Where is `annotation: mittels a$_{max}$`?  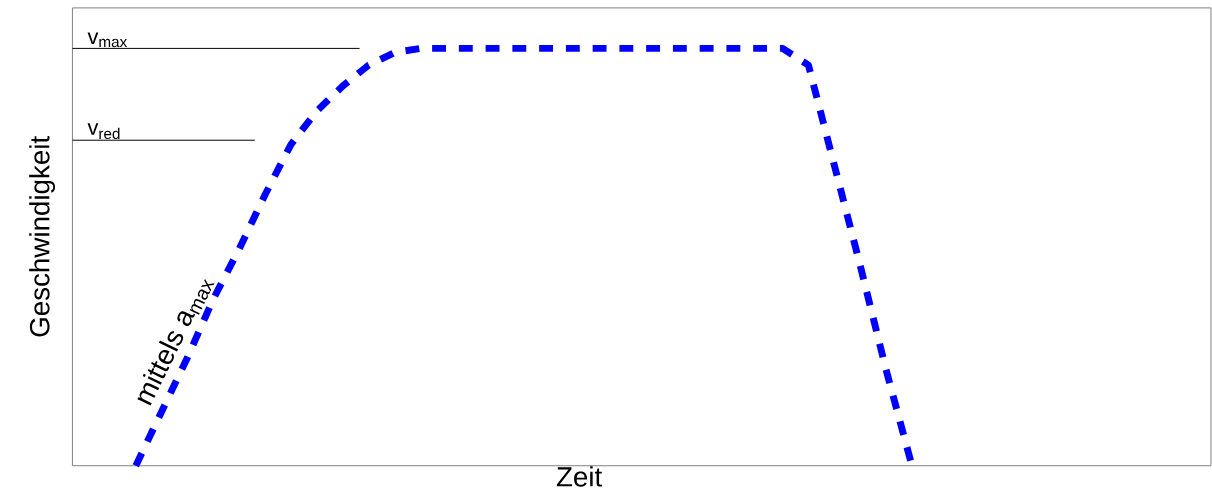
annotation: mittels a$_{max}$ is located at coordinates (176, 342).